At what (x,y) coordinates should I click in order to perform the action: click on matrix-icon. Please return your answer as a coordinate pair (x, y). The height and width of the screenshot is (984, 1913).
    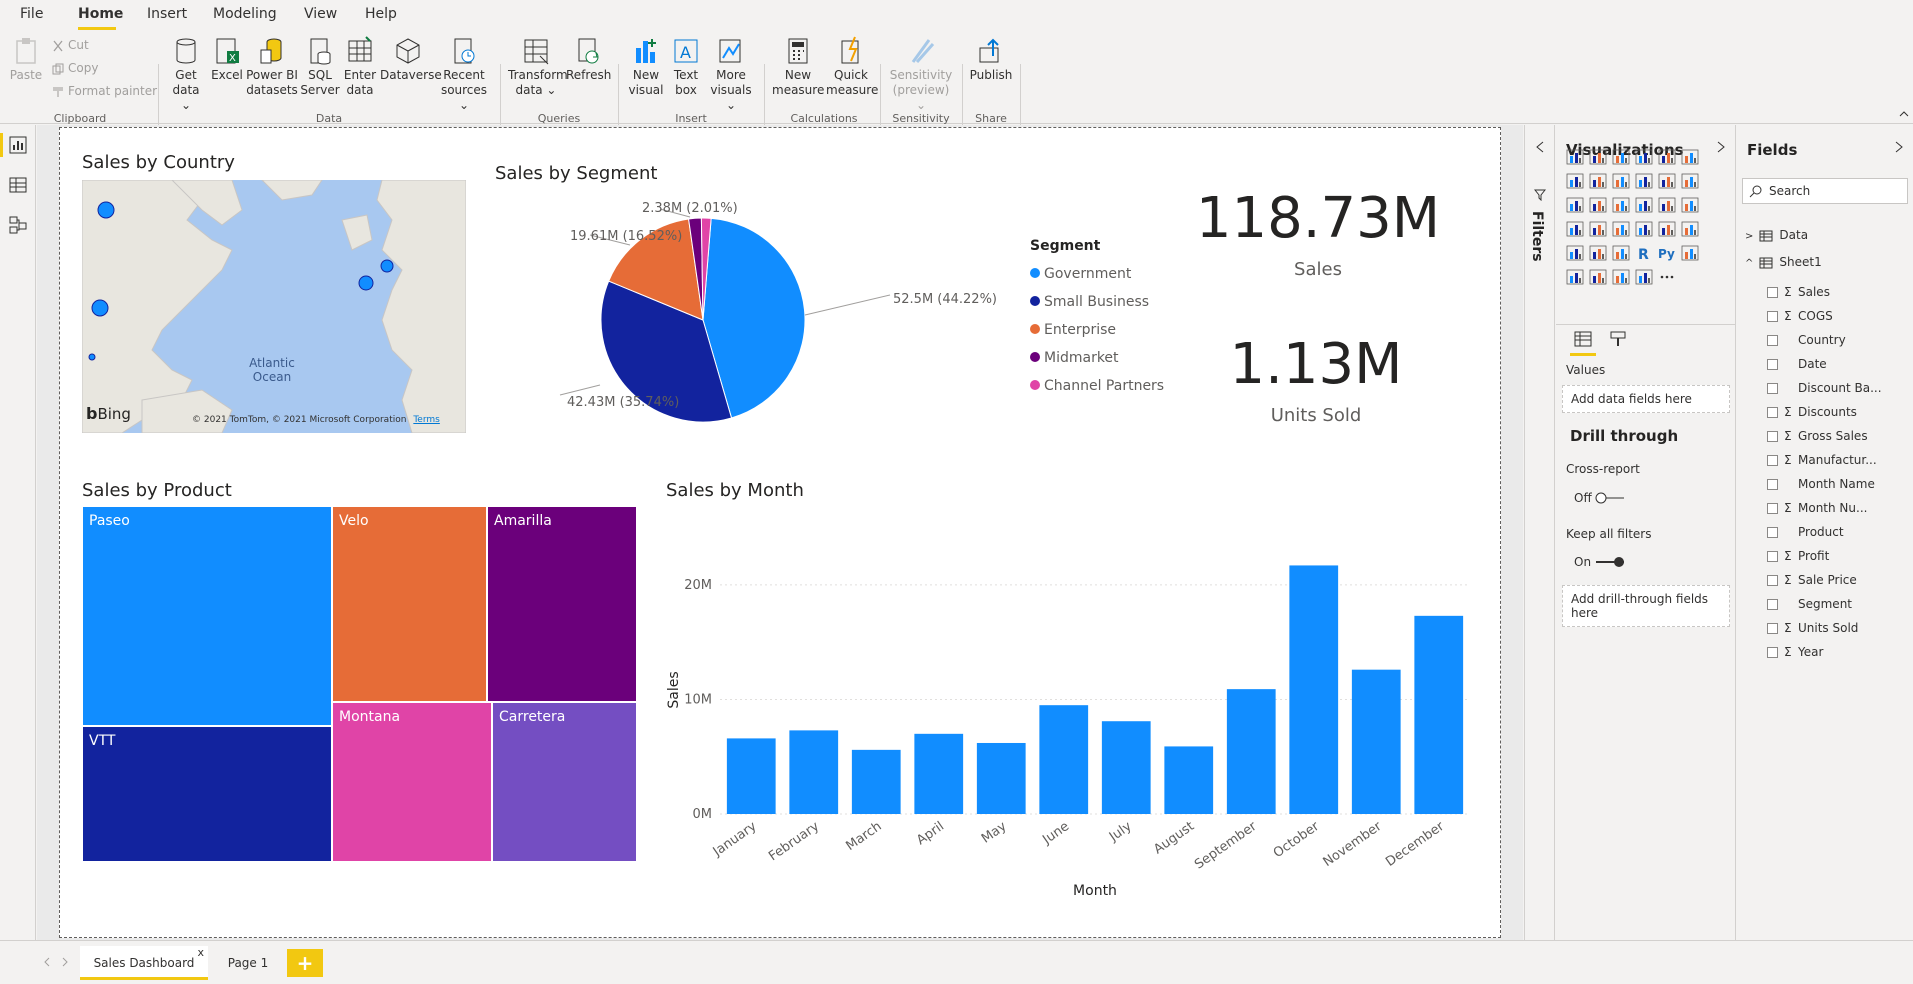
    Looking at the image, I should click on (1621, 253).